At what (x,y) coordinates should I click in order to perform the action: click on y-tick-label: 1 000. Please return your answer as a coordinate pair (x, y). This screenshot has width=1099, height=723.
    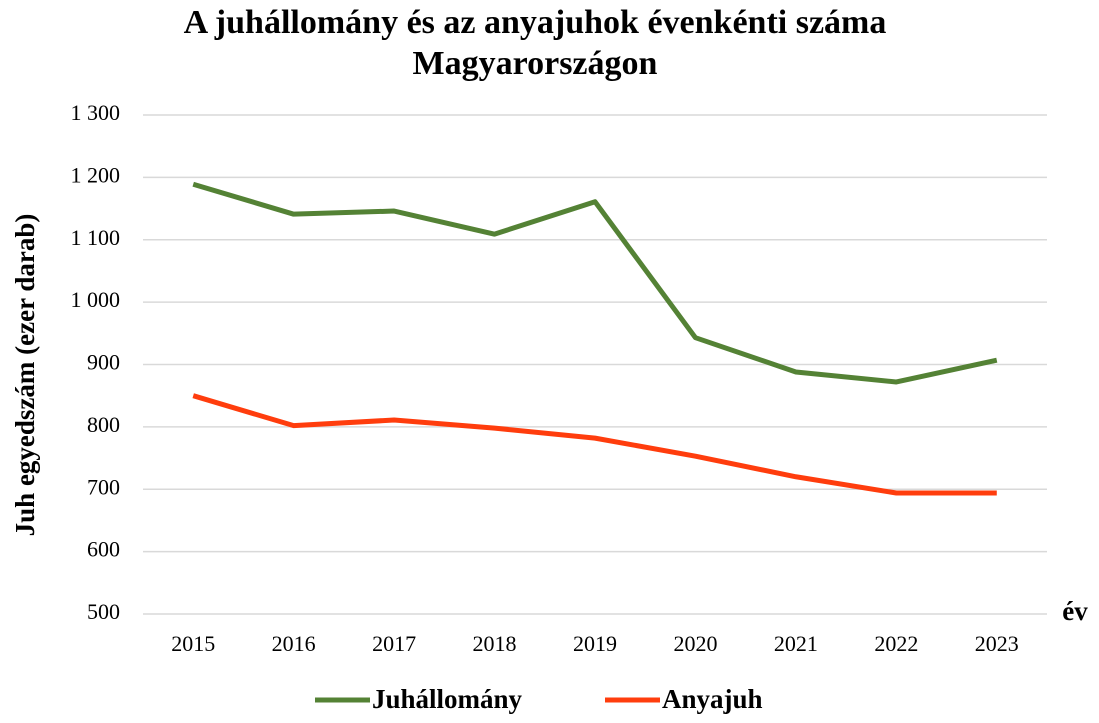
    Looking at the image, I should click on (96, 299).